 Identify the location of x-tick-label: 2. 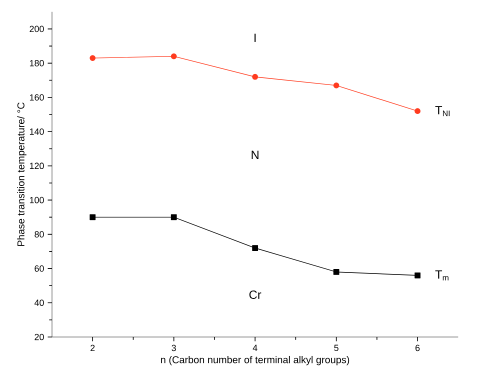
(92, 348).